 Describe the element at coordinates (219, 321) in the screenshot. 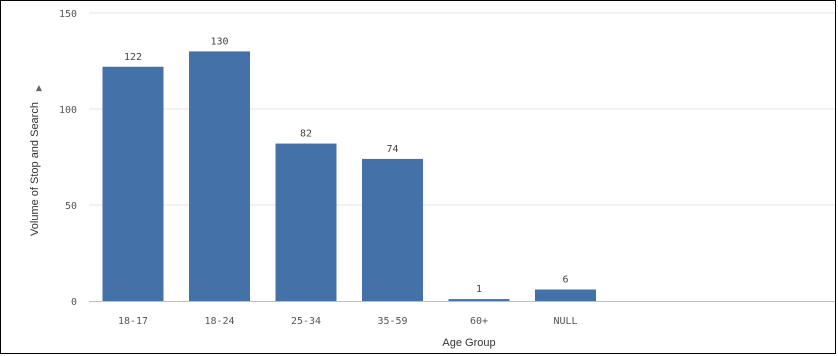

I see `x-tick-label: 18-24` at that location.